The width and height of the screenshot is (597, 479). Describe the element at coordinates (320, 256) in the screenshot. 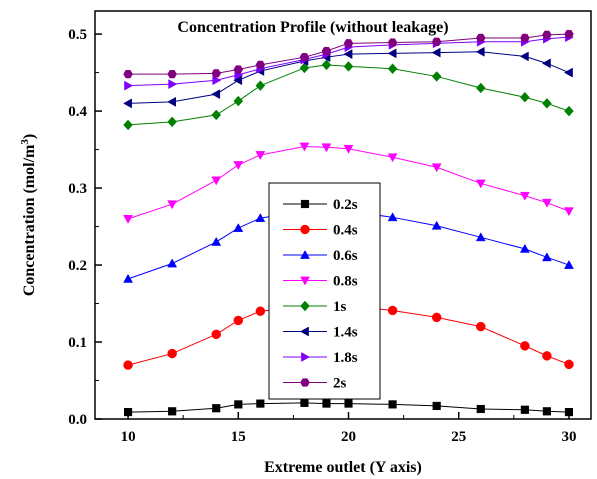

I see `legend-item: 0.6s` at that location.